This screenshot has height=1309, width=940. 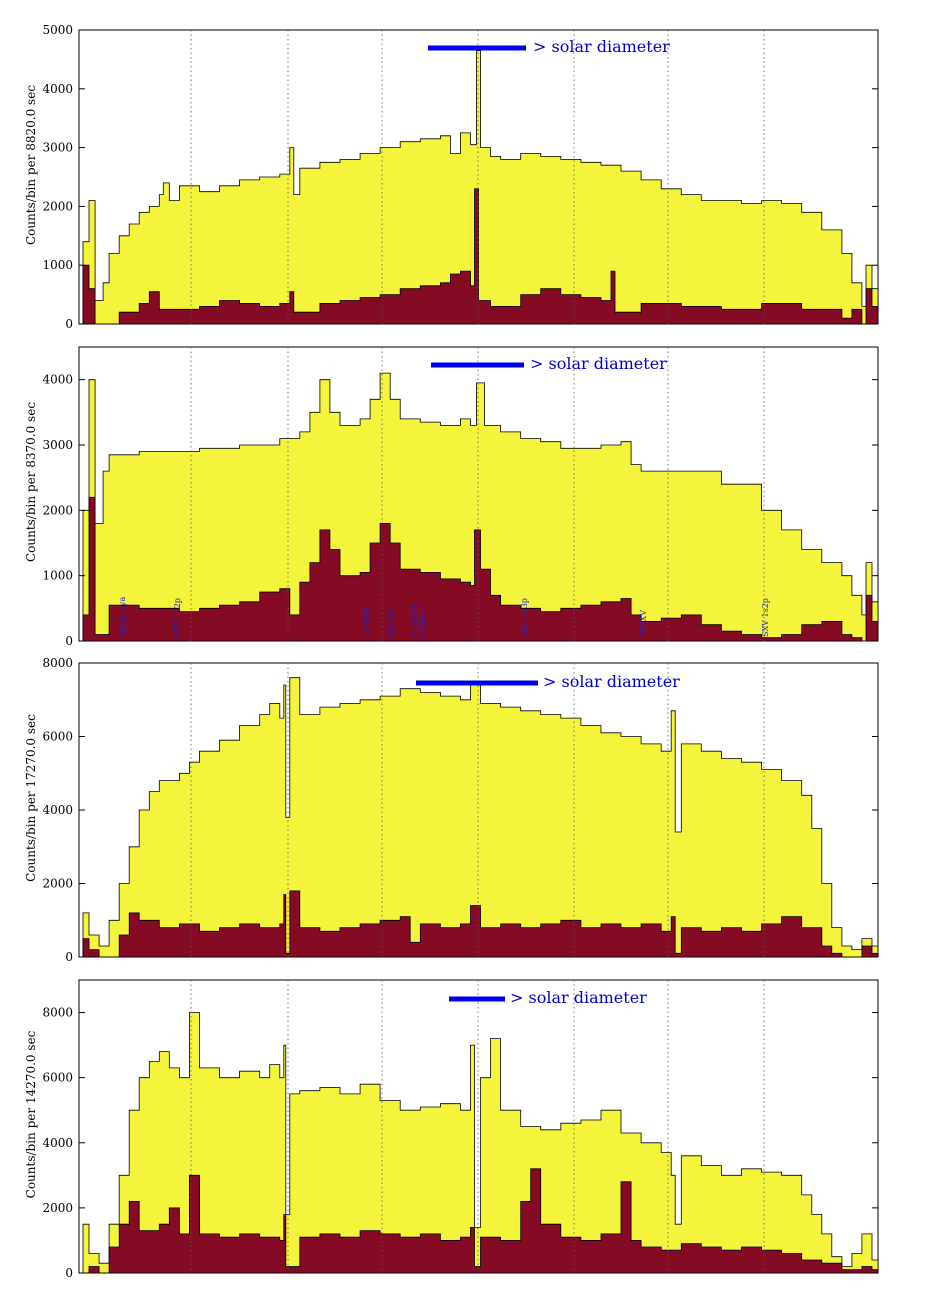 I want to click on spectral-line-label: CaXIX, so click(x=422, y=624).